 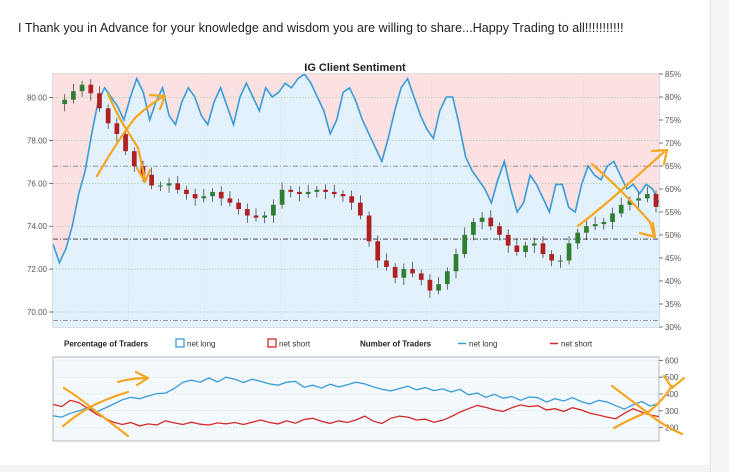 What do you see at coordinates (37, 140) in the screenshot?
I see `left-tick-label: 78.00` at bounding box center [37, 140].